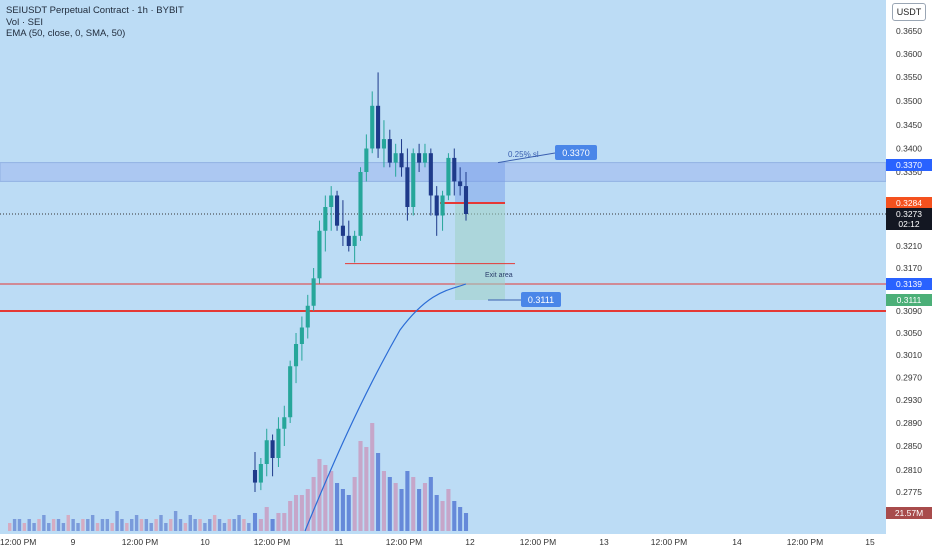  Describe the element at coordinates (909, 470) in the screenshot. I see `price-tick-label: 0.2810` at that location.